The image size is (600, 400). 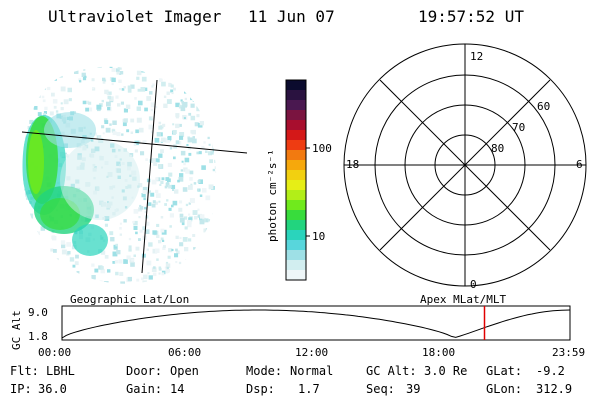 What do you see at coordinates (184, 352) in the screenshot?
I see `timeline-xtick-1: 06:00` at bounding box center [184, 352].